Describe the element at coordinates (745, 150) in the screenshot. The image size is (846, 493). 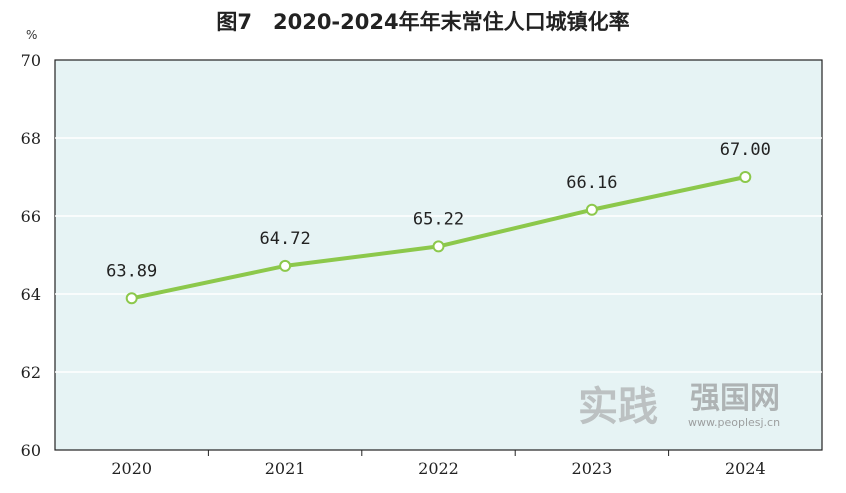
I see `data-label: 67.00` at that location.